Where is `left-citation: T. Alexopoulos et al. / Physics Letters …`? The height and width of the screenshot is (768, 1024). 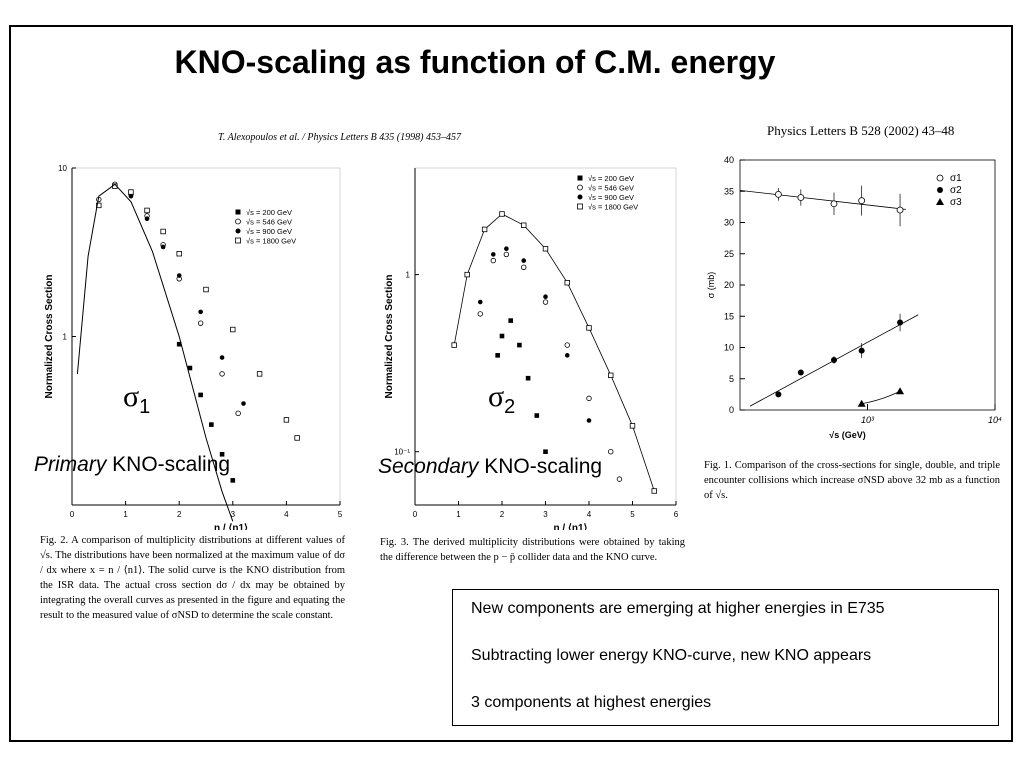 left-citation: T. Alexopoulos et al. / Physics Letters … is located at coordinates (339, 137).